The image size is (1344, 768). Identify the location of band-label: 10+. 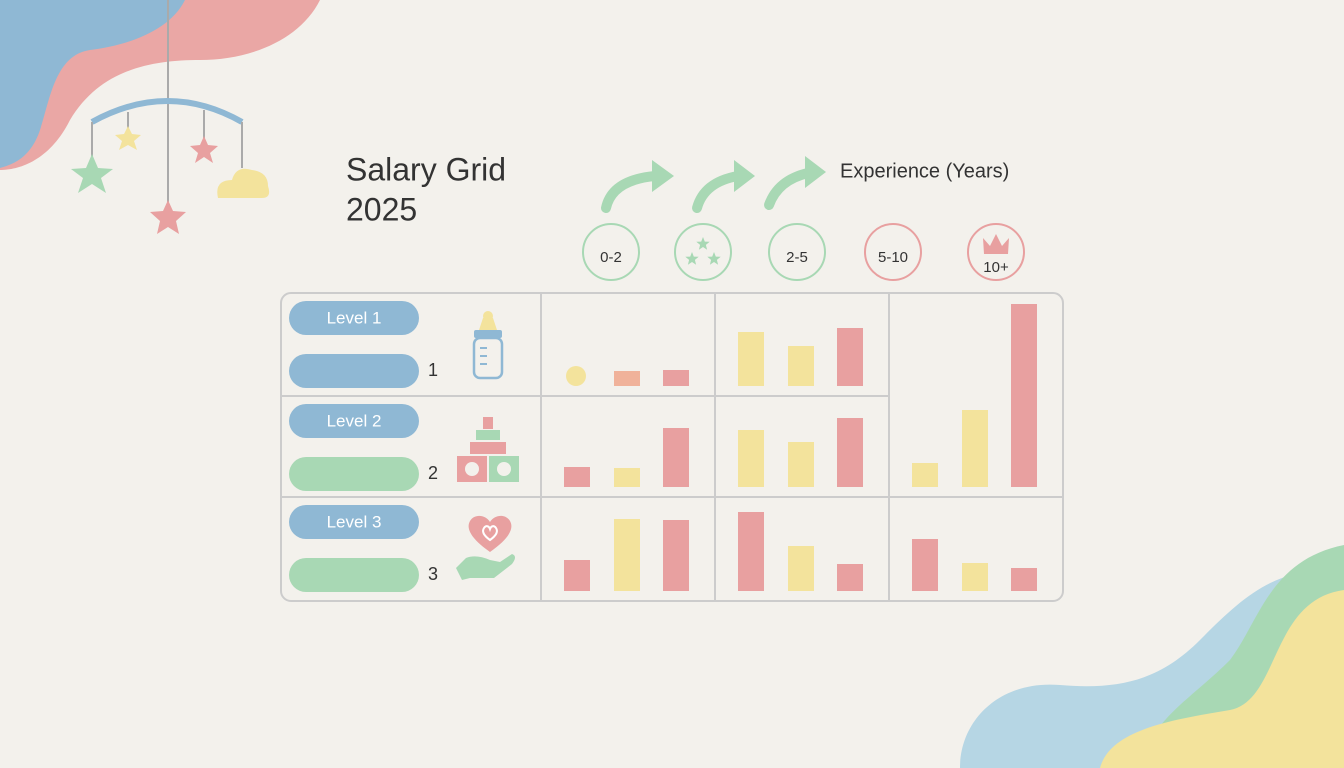
(996, 267).